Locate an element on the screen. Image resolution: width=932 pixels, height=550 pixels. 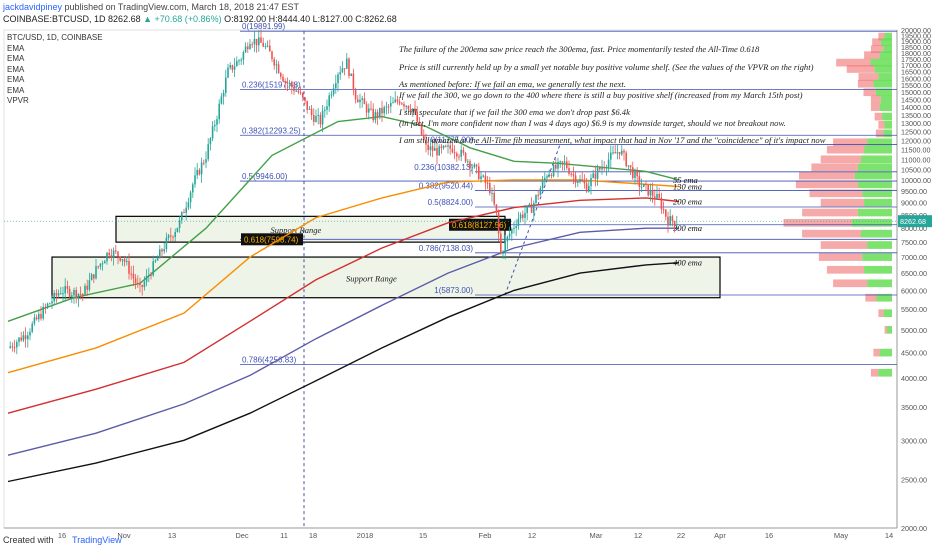
price-tick-label: 3000.00 is located at coordinates (914, 440).